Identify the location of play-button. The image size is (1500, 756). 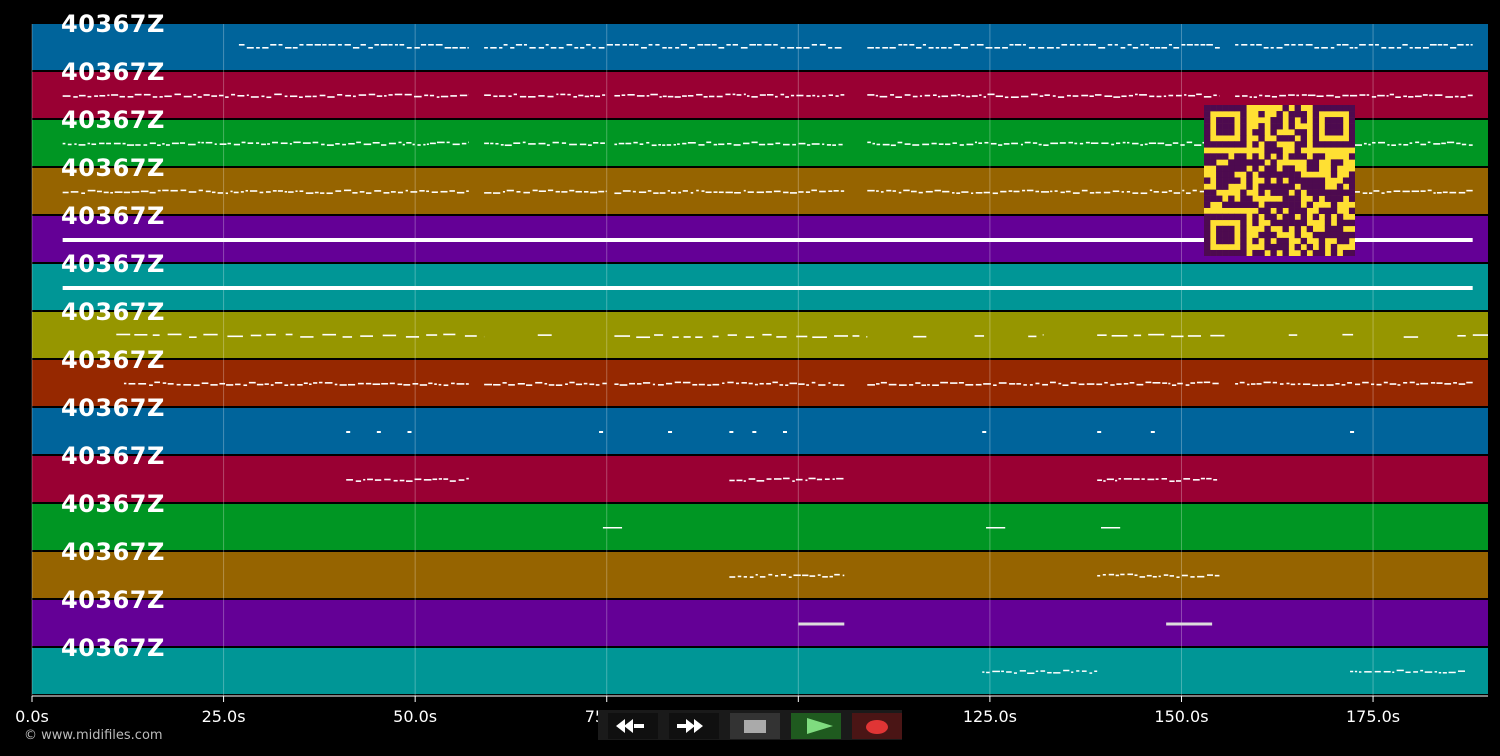
(816, 726).